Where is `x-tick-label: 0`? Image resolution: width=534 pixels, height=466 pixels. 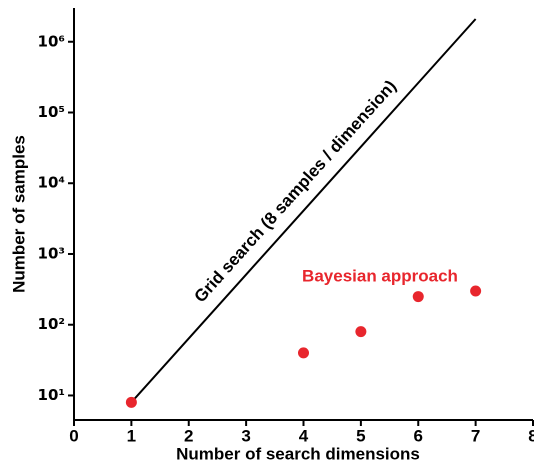
x-tick-label: 0 is located at coordinates (73, 435).